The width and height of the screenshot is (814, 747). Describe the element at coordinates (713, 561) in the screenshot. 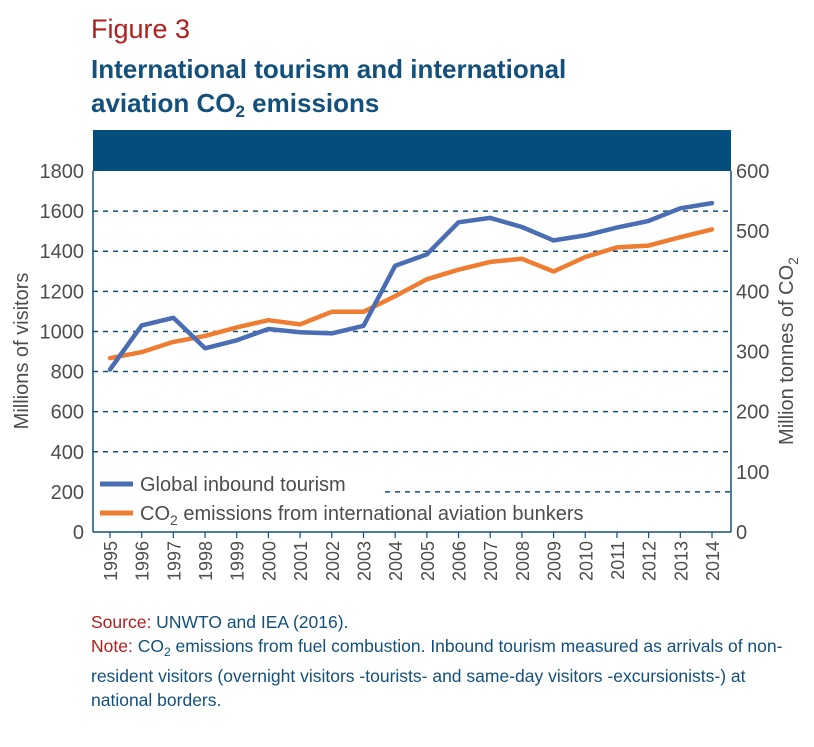

I see `x-tick-label: 2014` at that location.